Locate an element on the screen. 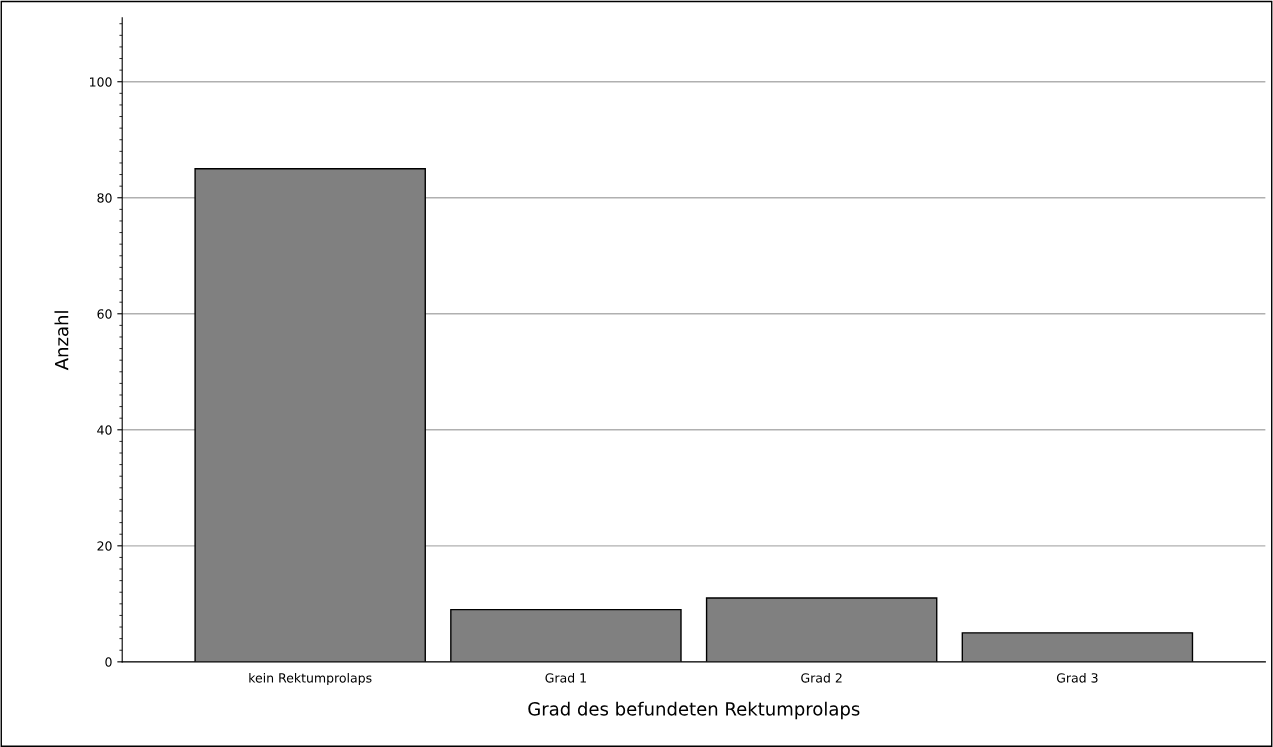 This screenshot has width=1273, height=747. x-tick-label: Grad 3 is located at coordinates (1077, 677).